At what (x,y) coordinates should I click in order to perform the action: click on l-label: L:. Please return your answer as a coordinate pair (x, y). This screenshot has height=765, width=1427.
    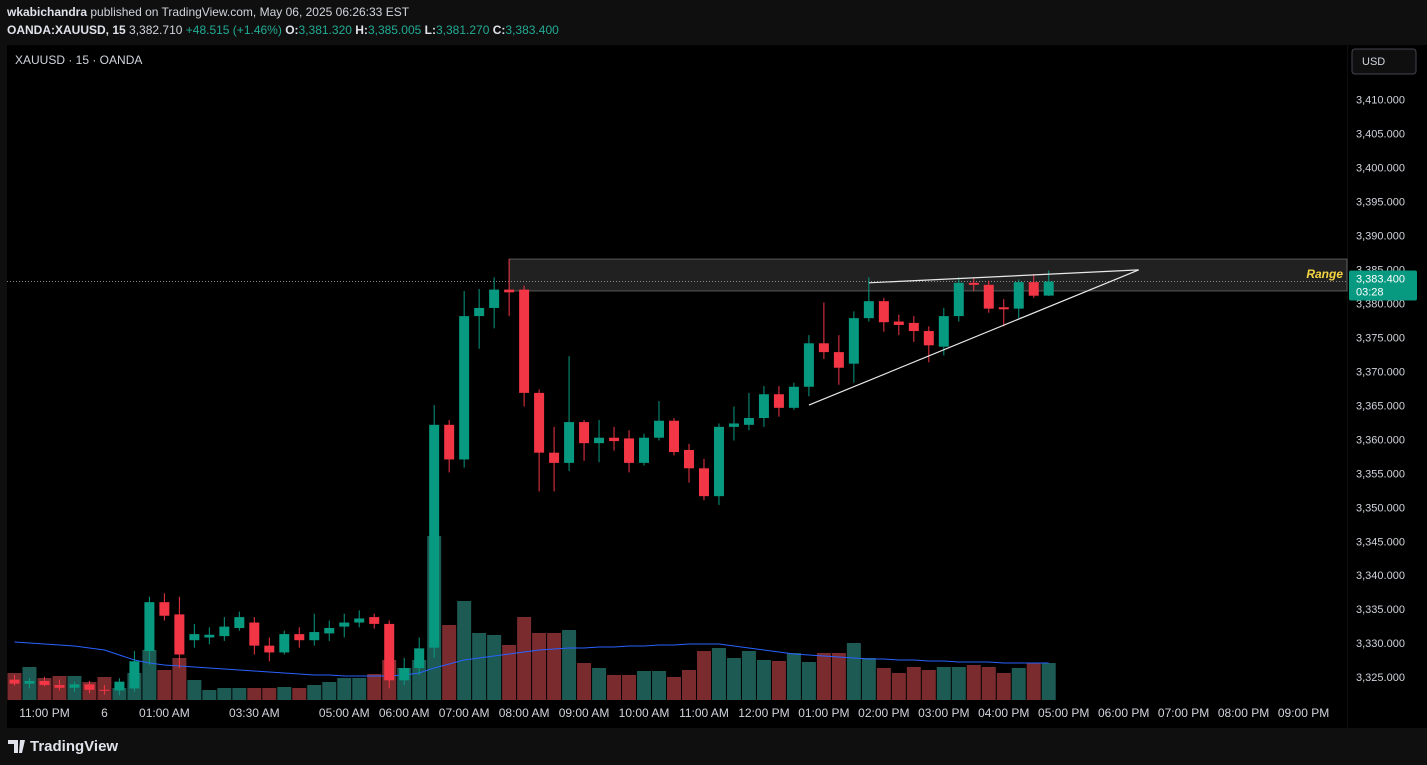
    Looking at the image, I should click on (430, 30).